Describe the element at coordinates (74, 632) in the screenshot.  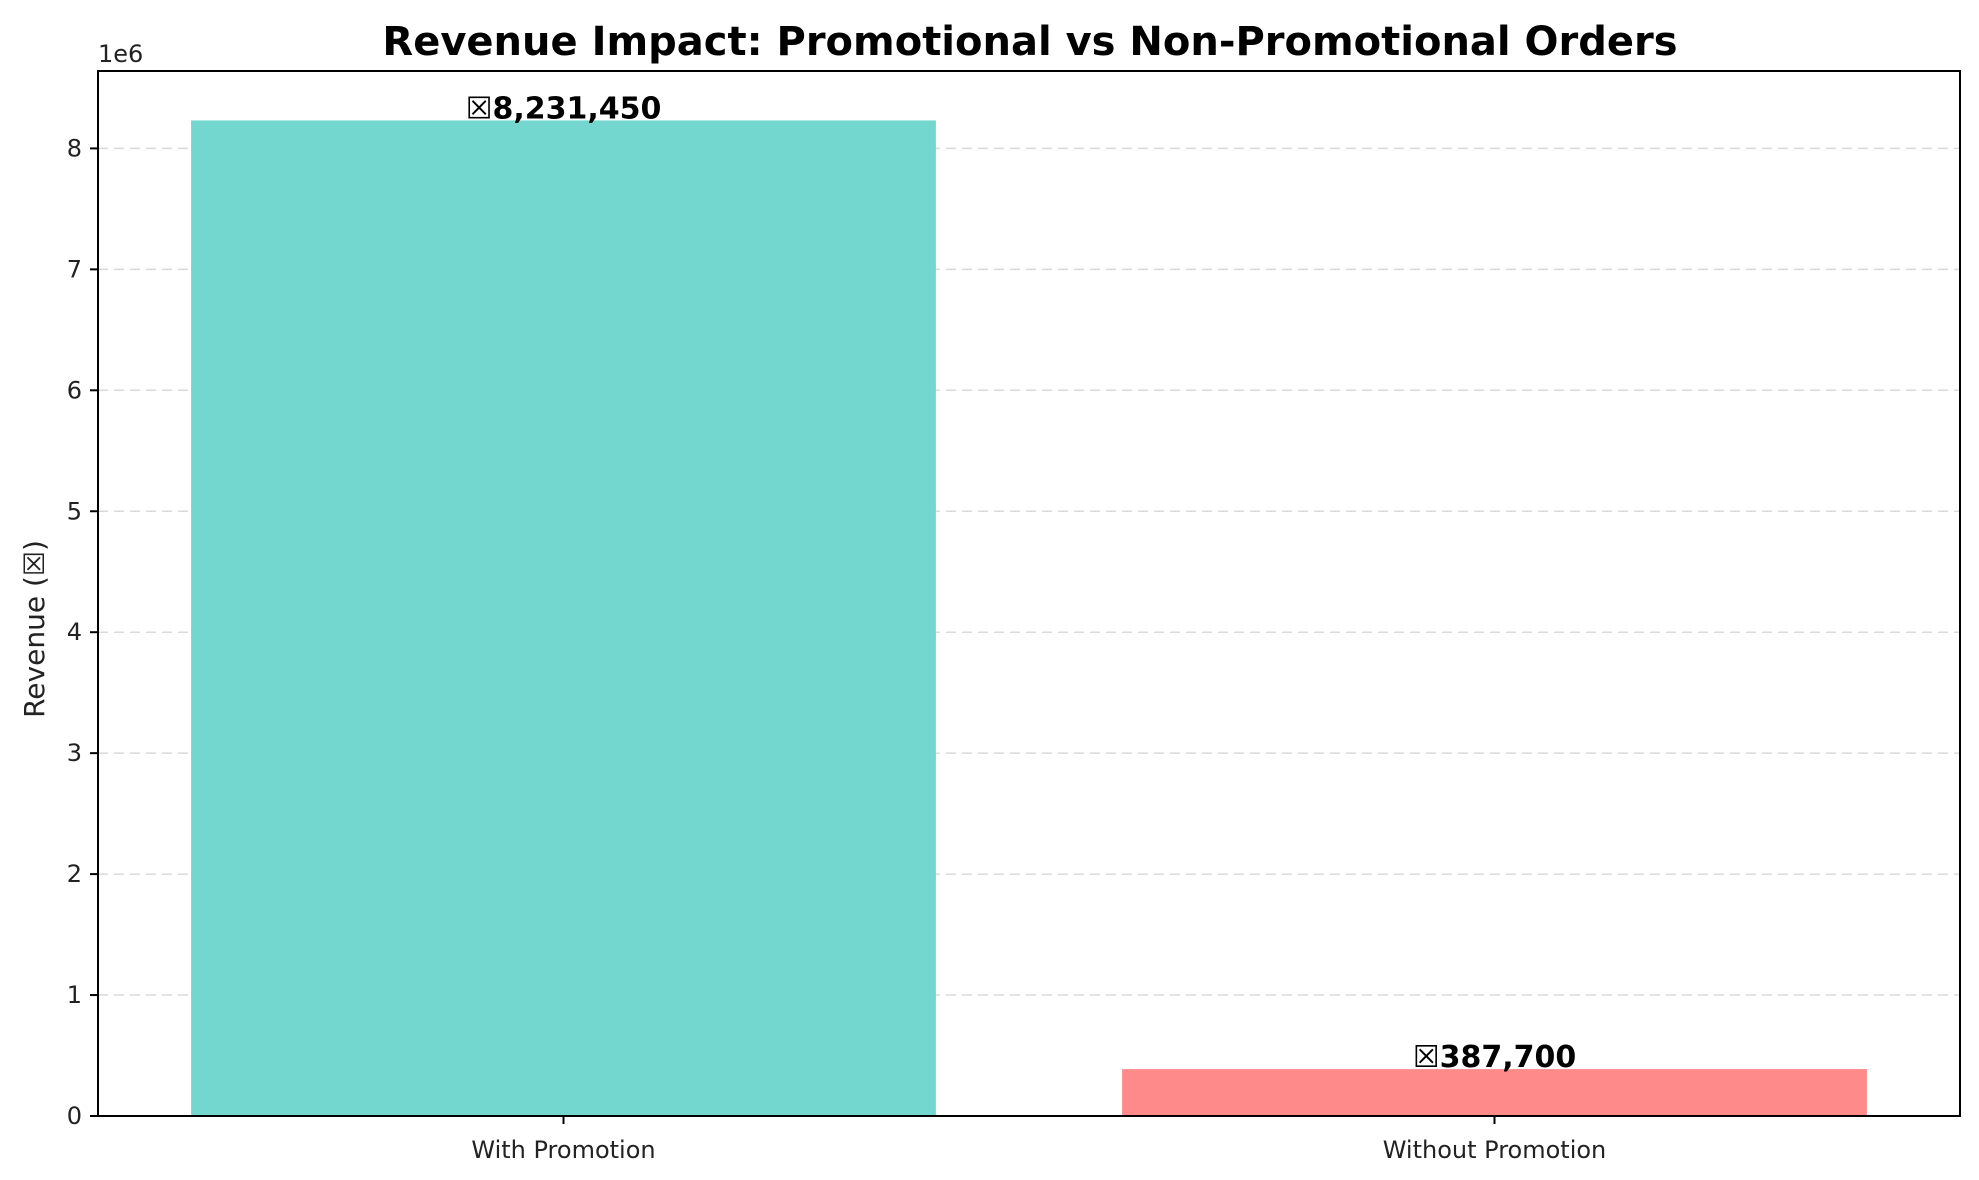
I see `y-tick-label: 4` at that location.